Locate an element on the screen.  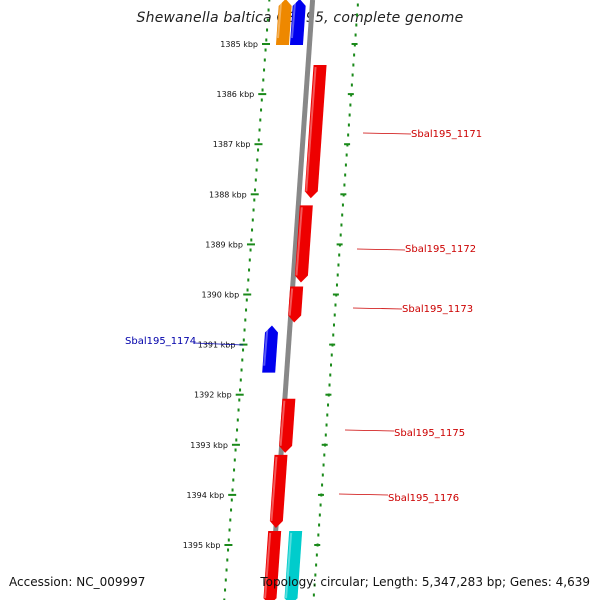
tick-label: 1394 kbp is located at coordinates (205, 495).